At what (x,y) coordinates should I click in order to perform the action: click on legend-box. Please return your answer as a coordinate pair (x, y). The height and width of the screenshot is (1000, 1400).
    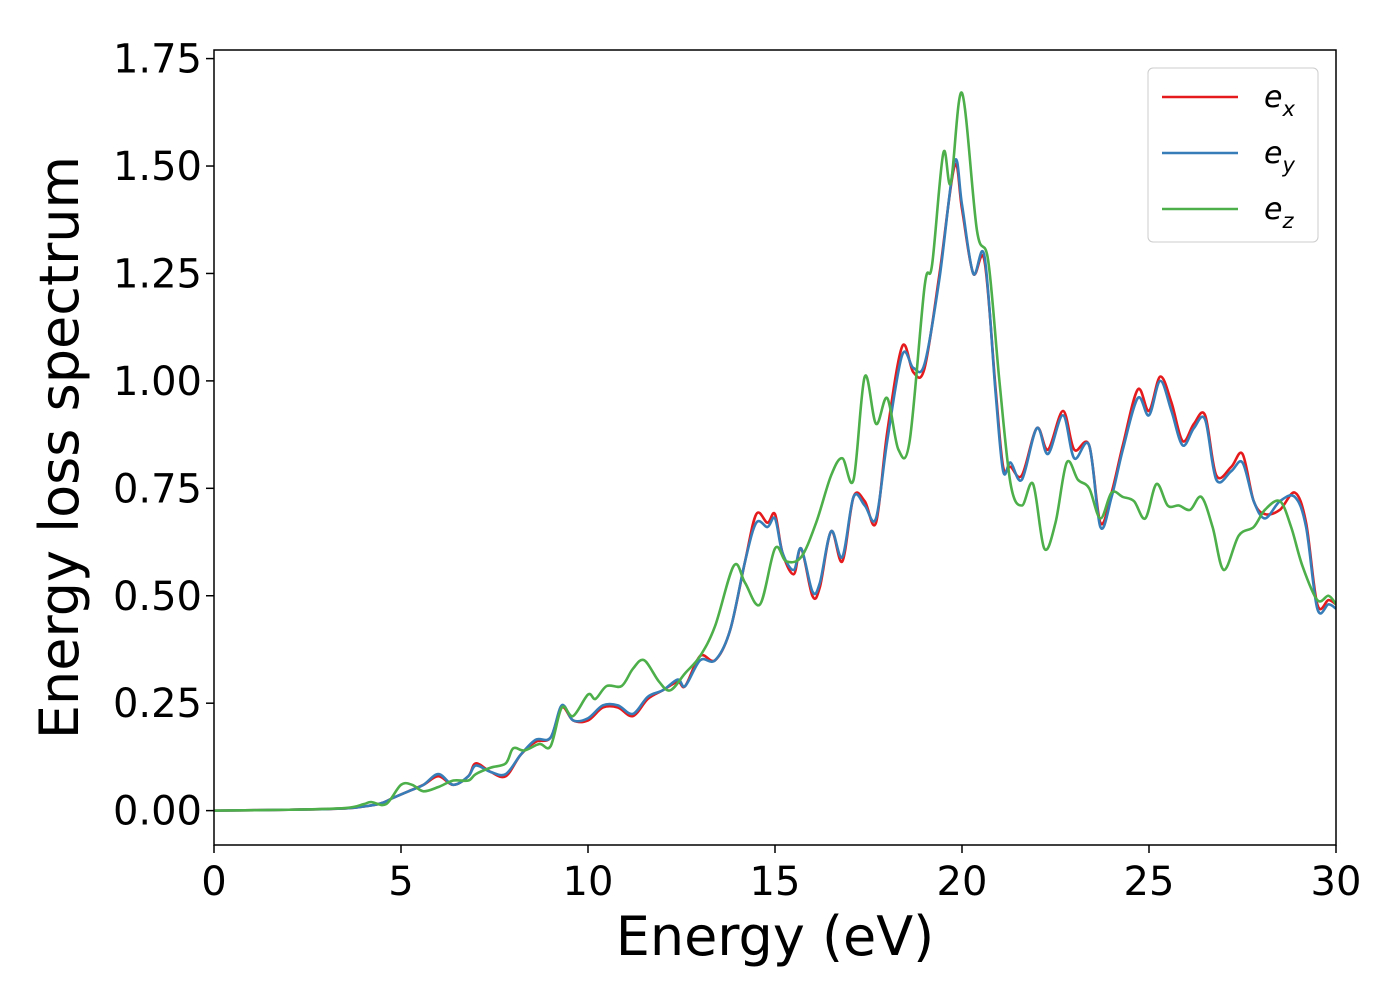
    Looking at the image, I should click on (1233, 155).